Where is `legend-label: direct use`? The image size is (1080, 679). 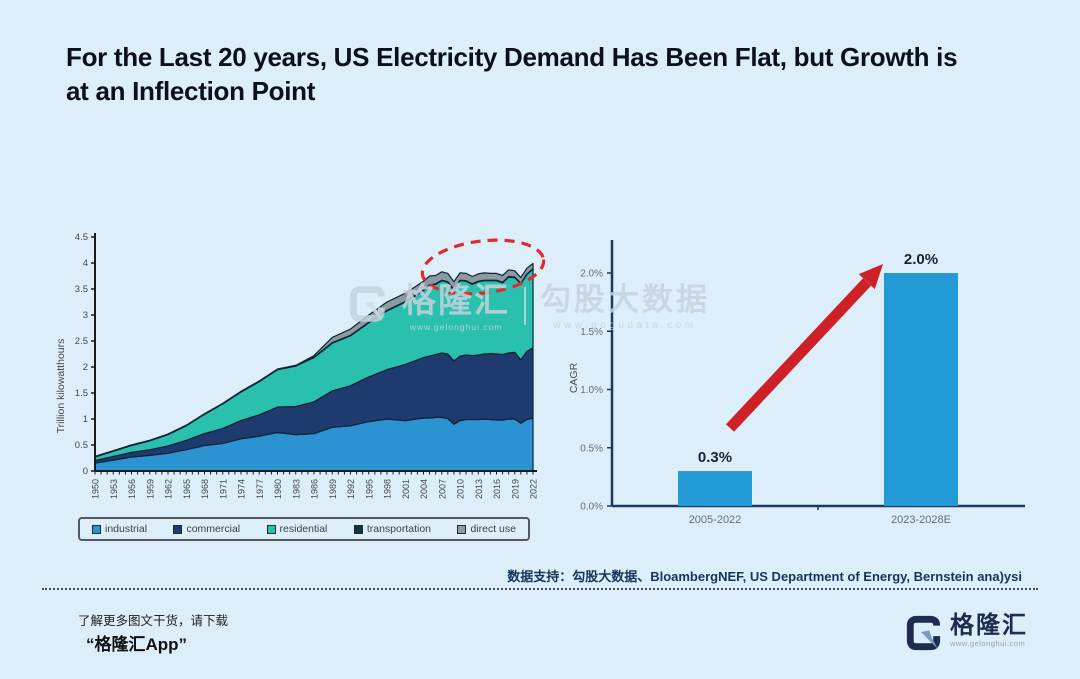 legend-label: direct use is located at coordinates (493, 529).